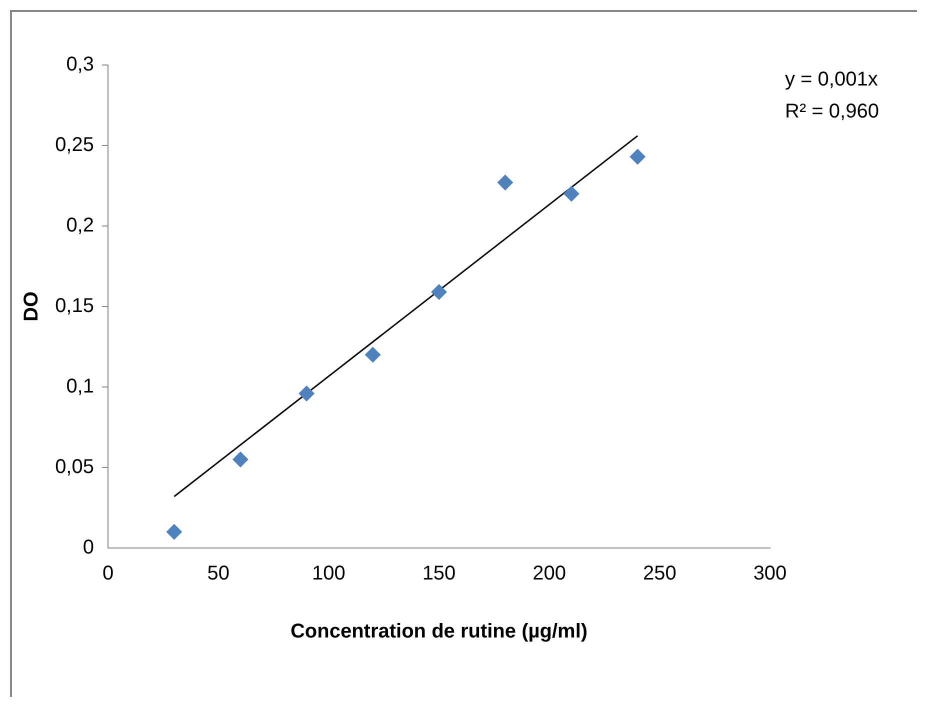 This screenshot has width=927, height=707. Describe the element at coordinates (218, 573) in the screenshot. I see `x-tick-label: 50` at that location.